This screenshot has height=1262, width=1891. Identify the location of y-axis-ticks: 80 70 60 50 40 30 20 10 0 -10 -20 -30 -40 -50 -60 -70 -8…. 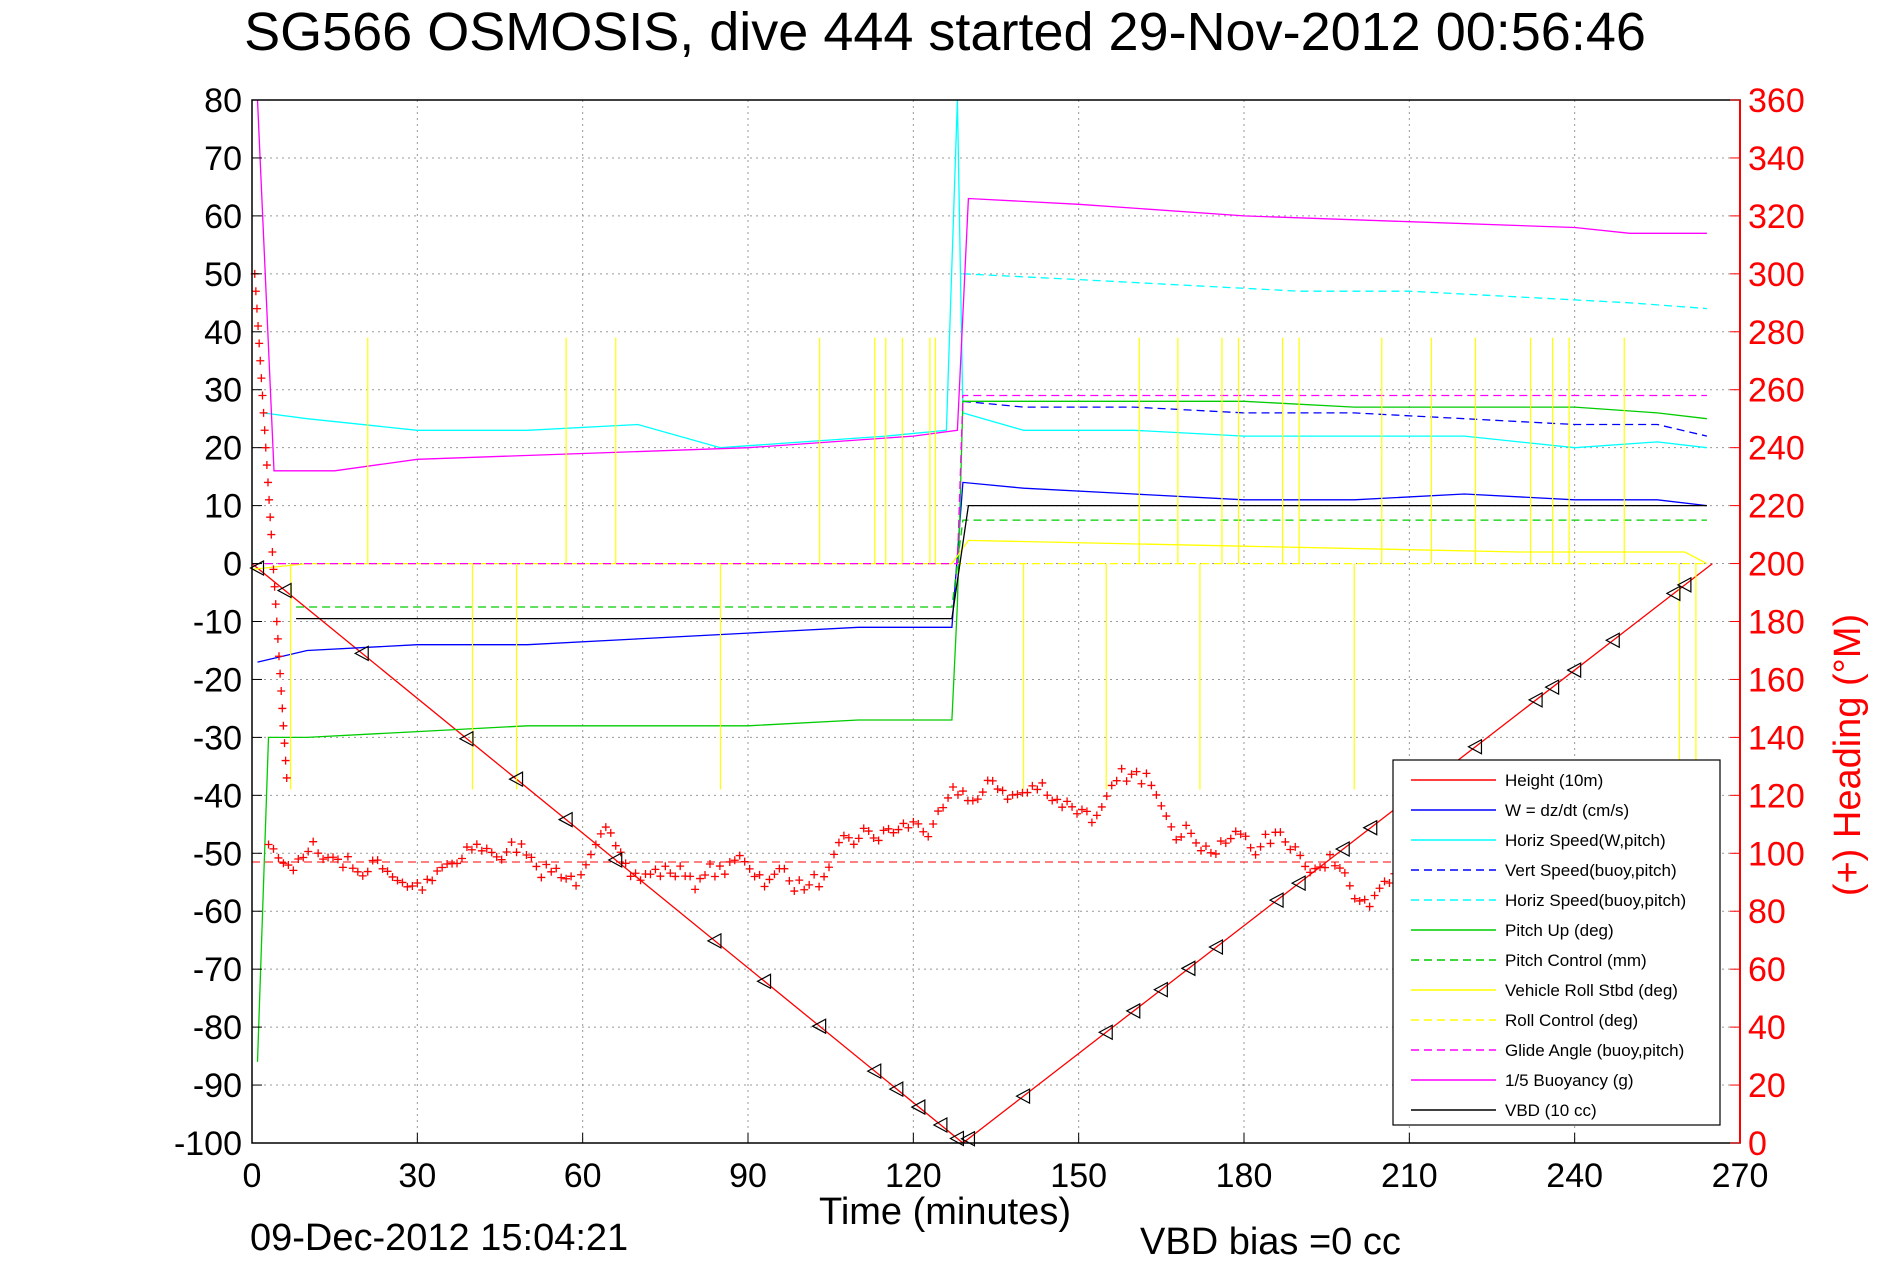
(218, 622).